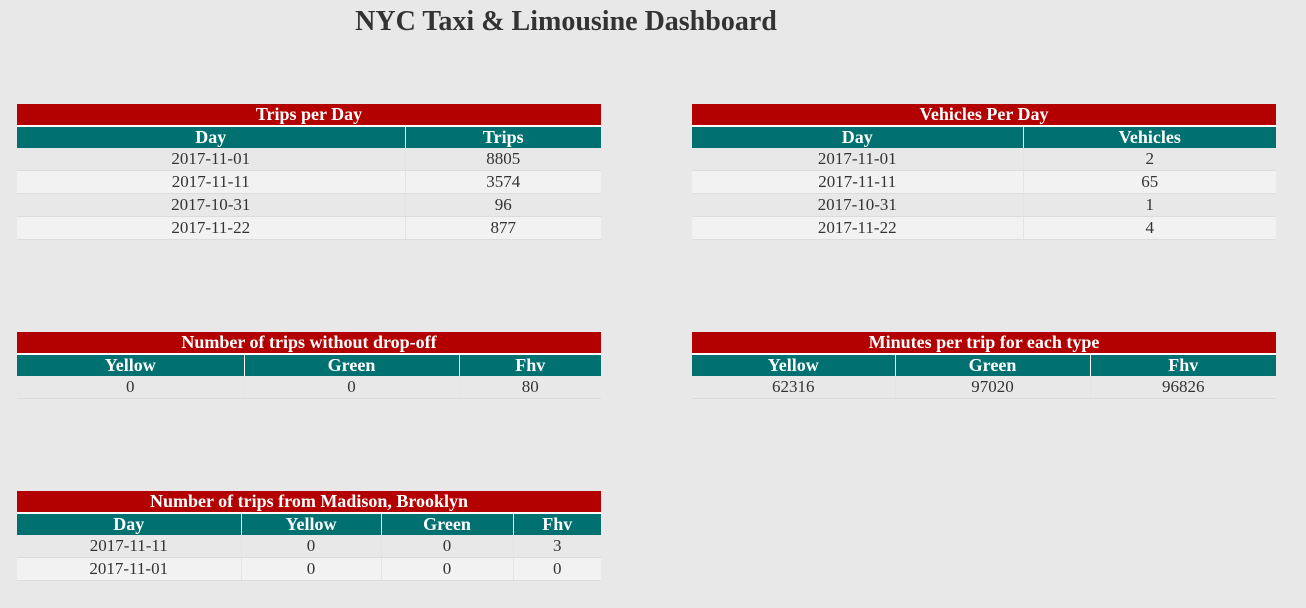  I want to click on table-row: 2017-11-01 2, so click(984, 159).